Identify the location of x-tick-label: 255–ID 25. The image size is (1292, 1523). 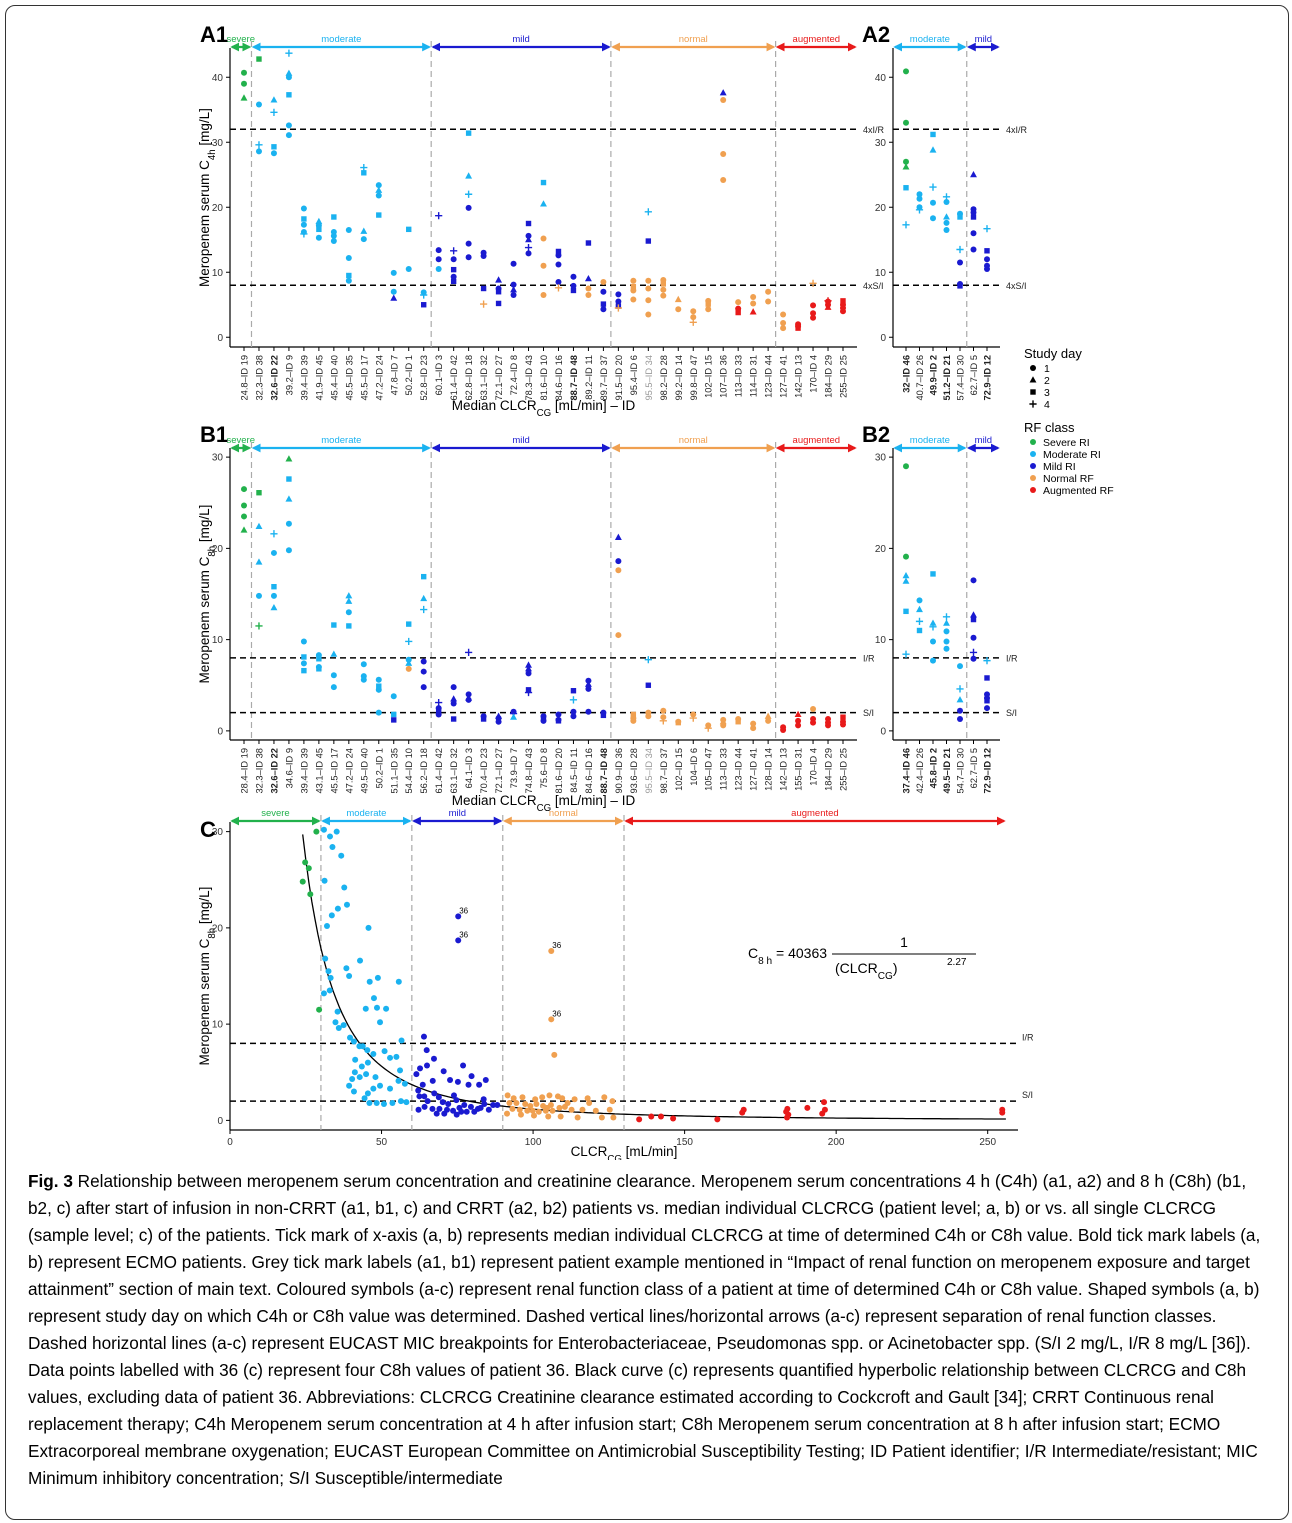
(844, 769).